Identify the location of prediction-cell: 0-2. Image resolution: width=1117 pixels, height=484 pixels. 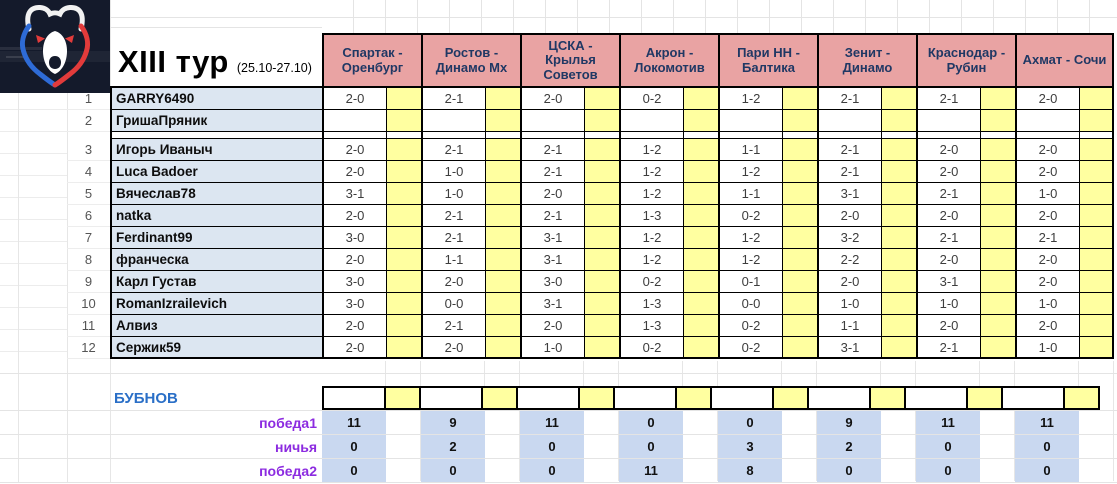
(750, 326).